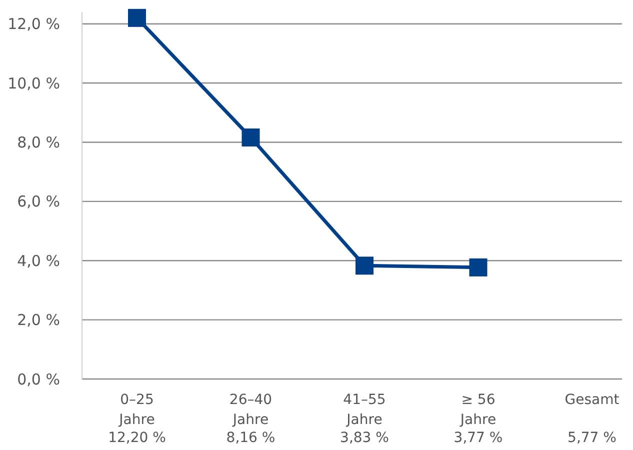 Image resolution: width=633 pixels, height=450 pixels. I want to click on text: 5,77 %, so click(592, 438).